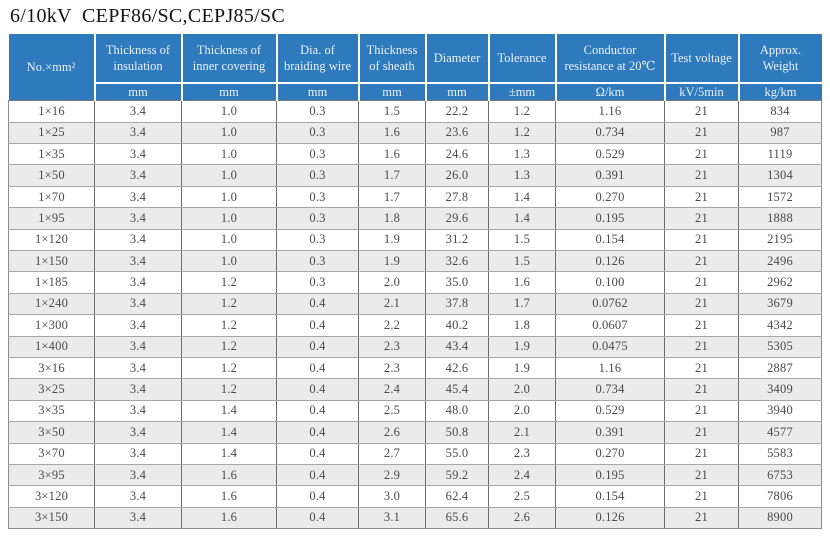 The image size is (830, 536). I want to click on value-cell: 5583, so click(780, 453).